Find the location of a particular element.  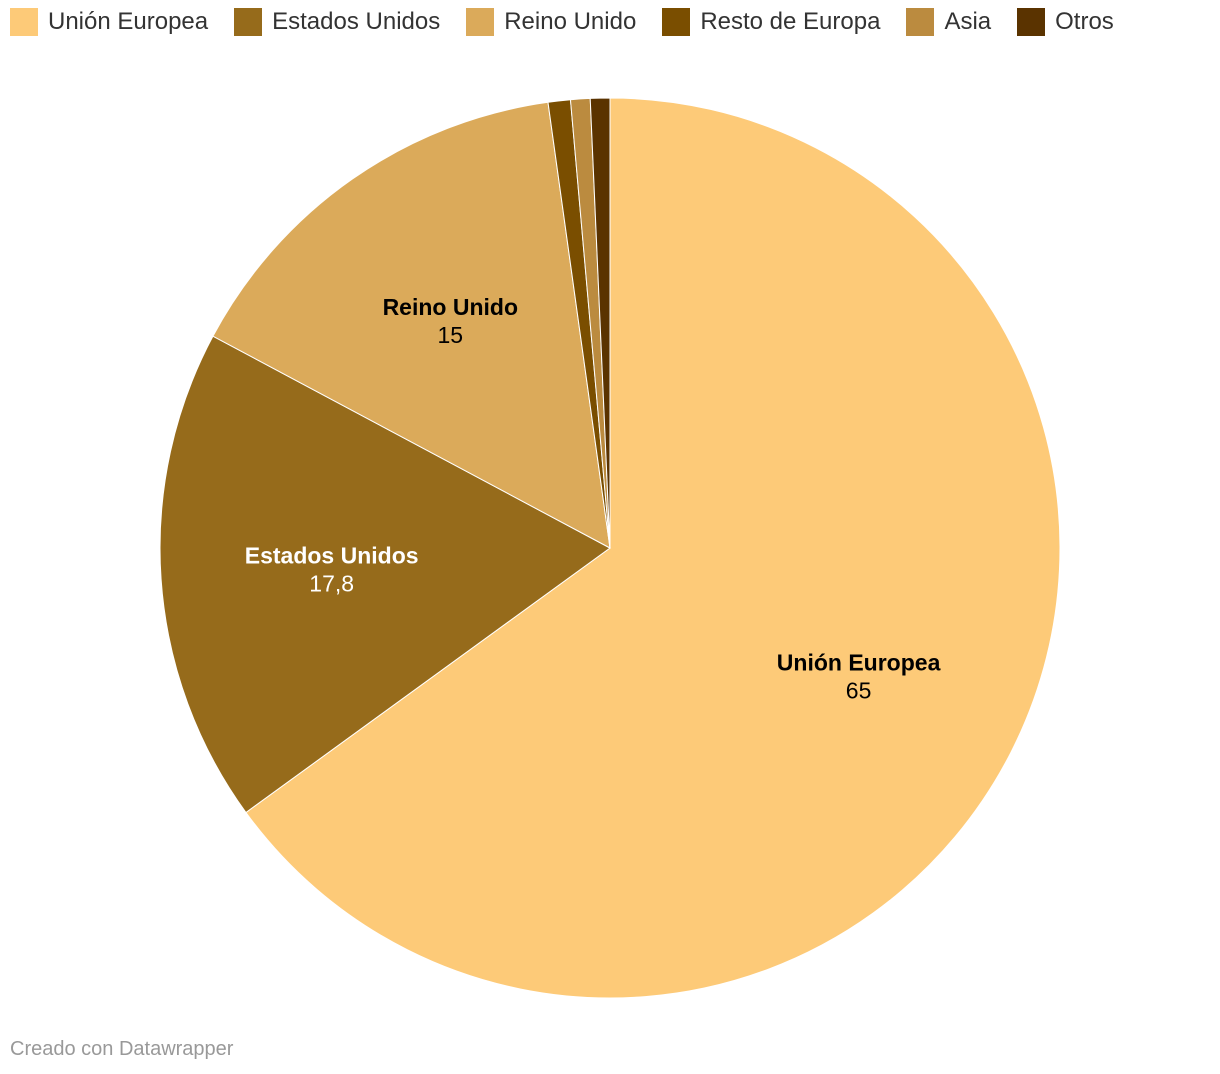

legend-label: Estados Unidos is located at coordinates (356, 21).